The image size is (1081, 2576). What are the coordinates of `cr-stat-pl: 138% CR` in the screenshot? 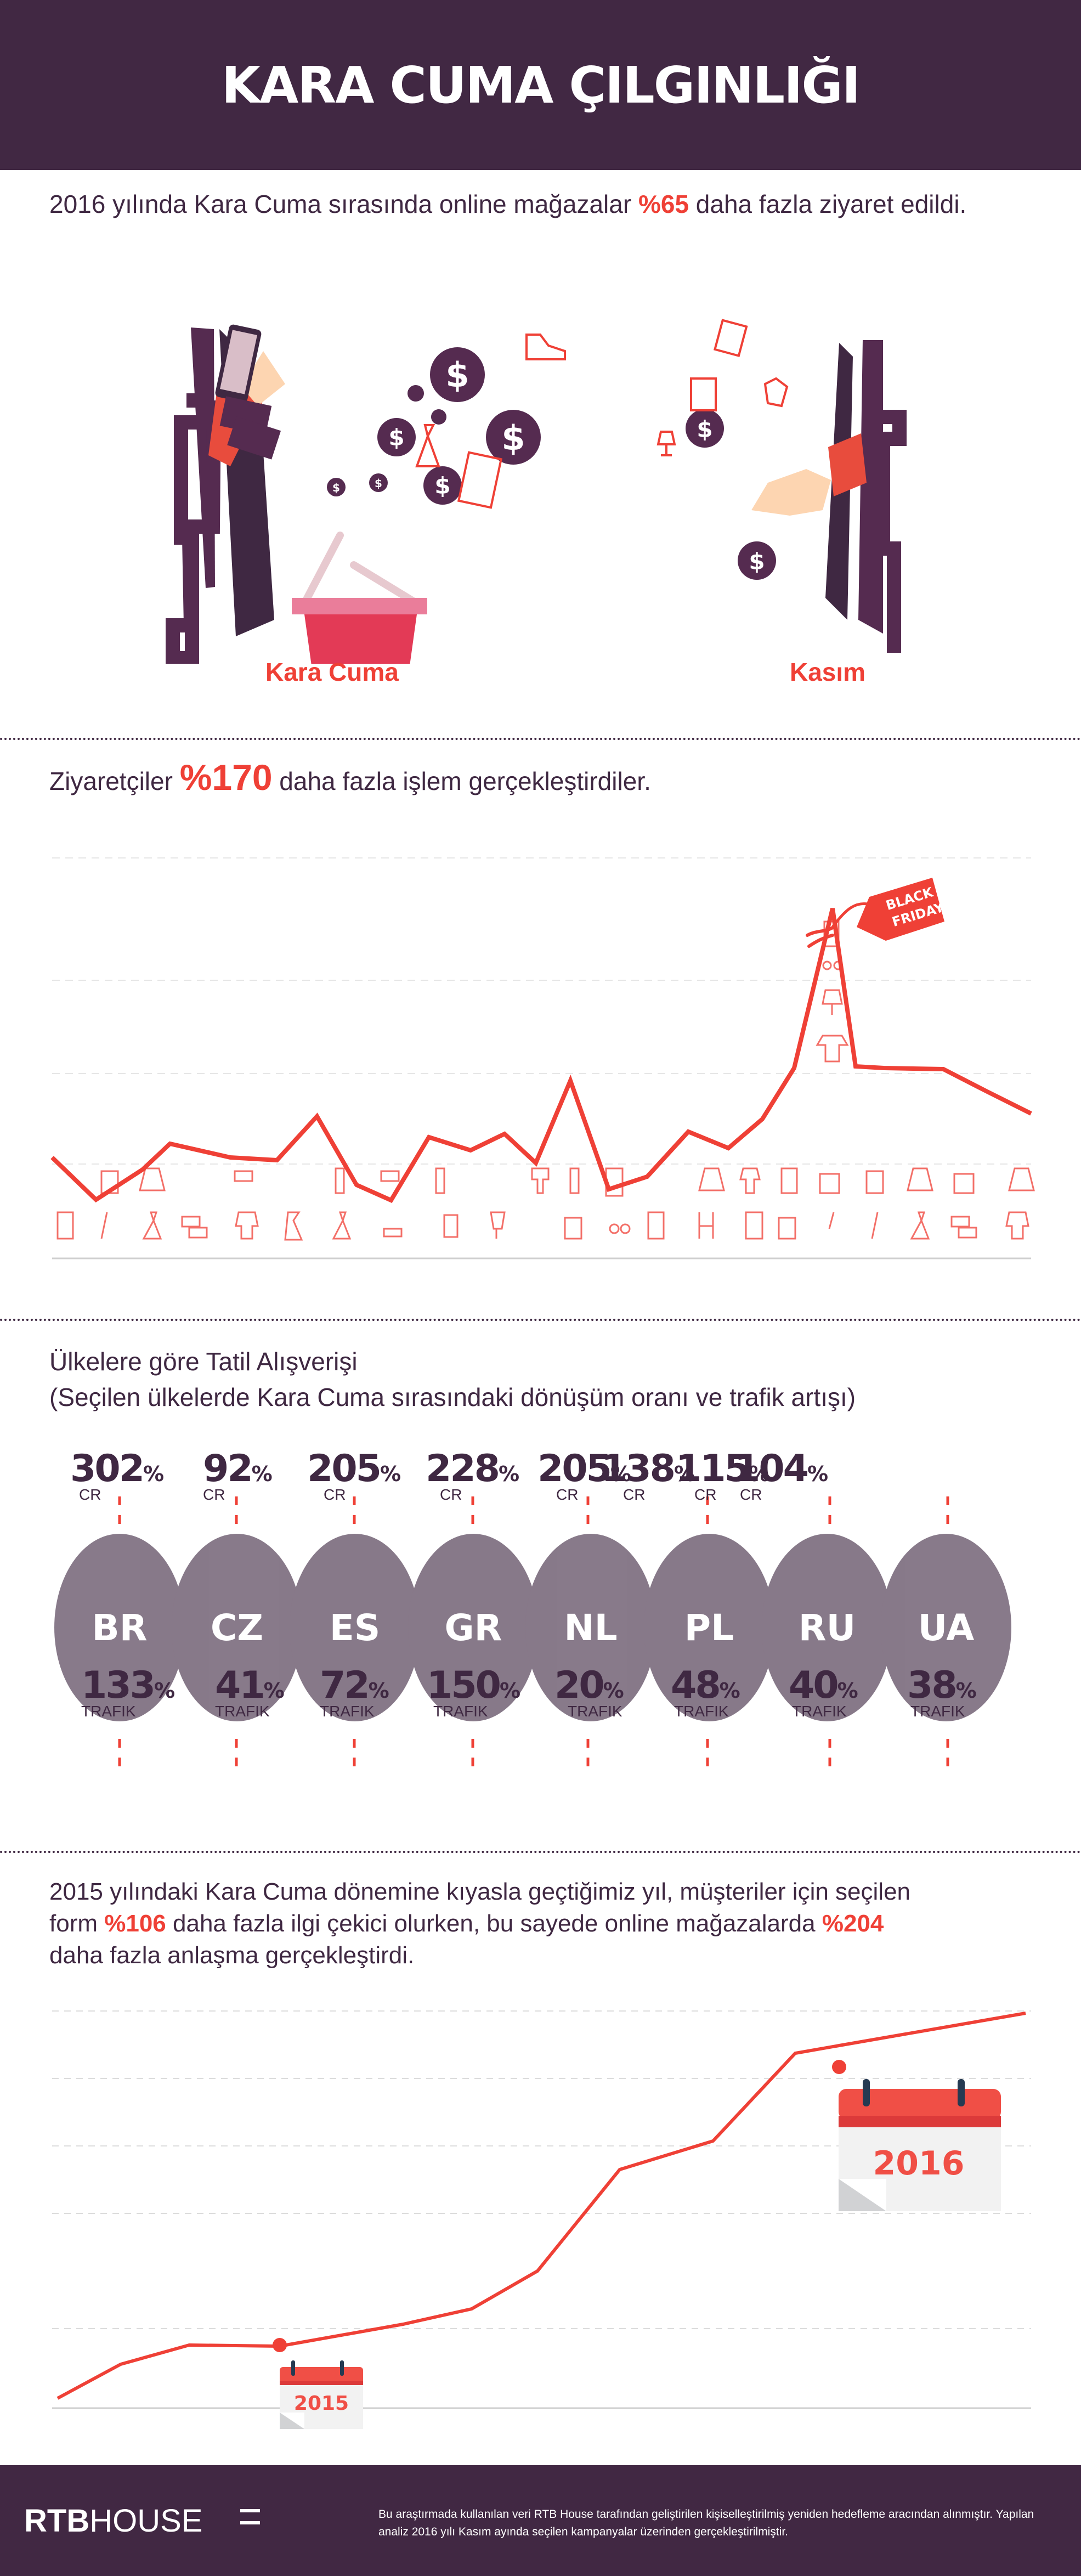 It's located at (648, 1475).